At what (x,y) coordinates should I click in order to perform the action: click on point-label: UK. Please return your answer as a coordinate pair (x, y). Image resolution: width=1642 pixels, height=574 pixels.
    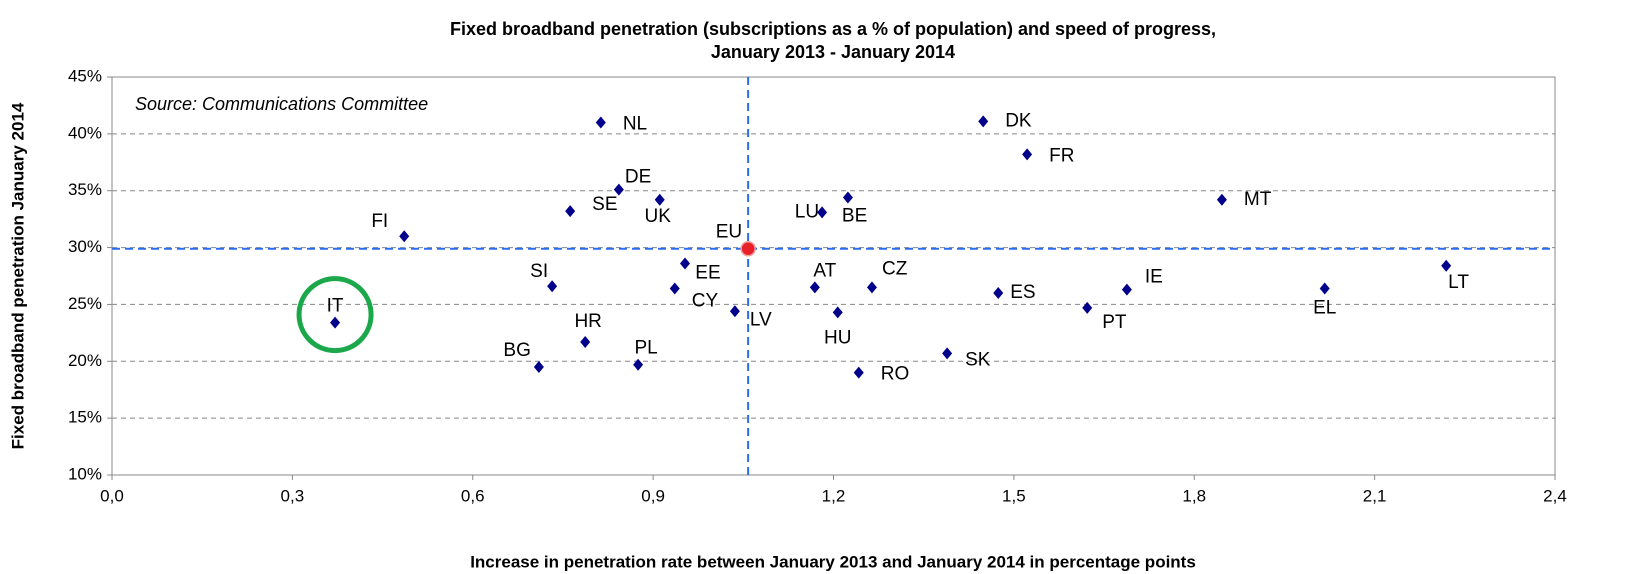
    Looking at the image, I should click on (658, 216).